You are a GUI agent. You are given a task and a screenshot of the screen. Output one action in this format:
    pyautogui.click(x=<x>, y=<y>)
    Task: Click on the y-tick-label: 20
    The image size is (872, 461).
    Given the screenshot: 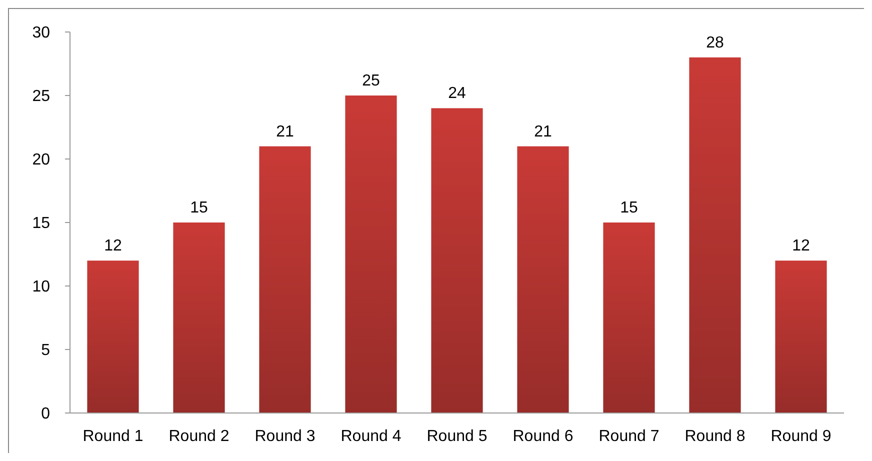 What is the action you would take?
    pyautogui.click(x=41, y=160)
    